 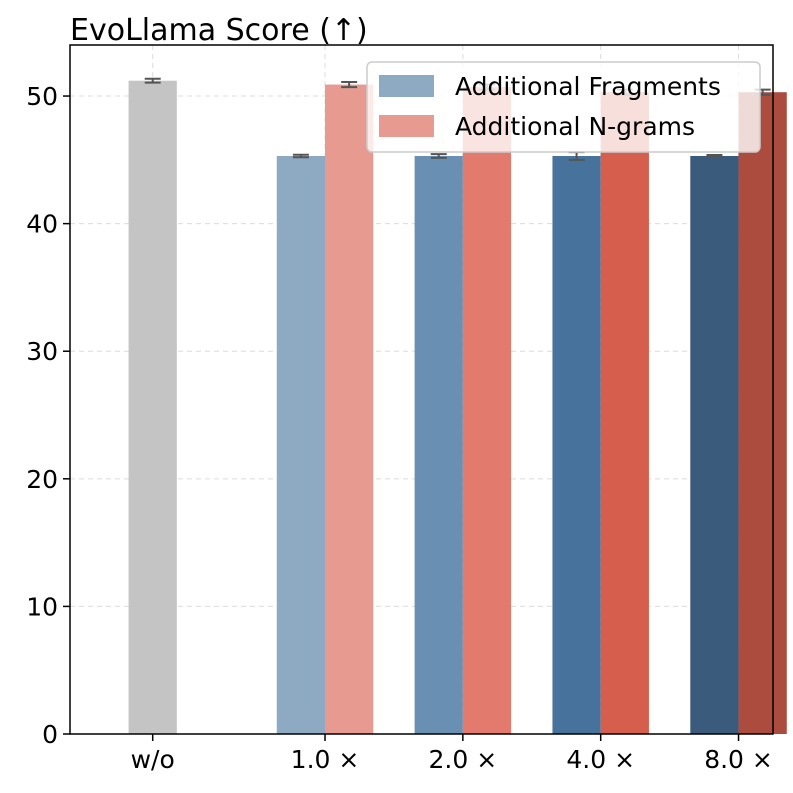 I want to click on y-tick-label: 20, so click(x=42, y=479).